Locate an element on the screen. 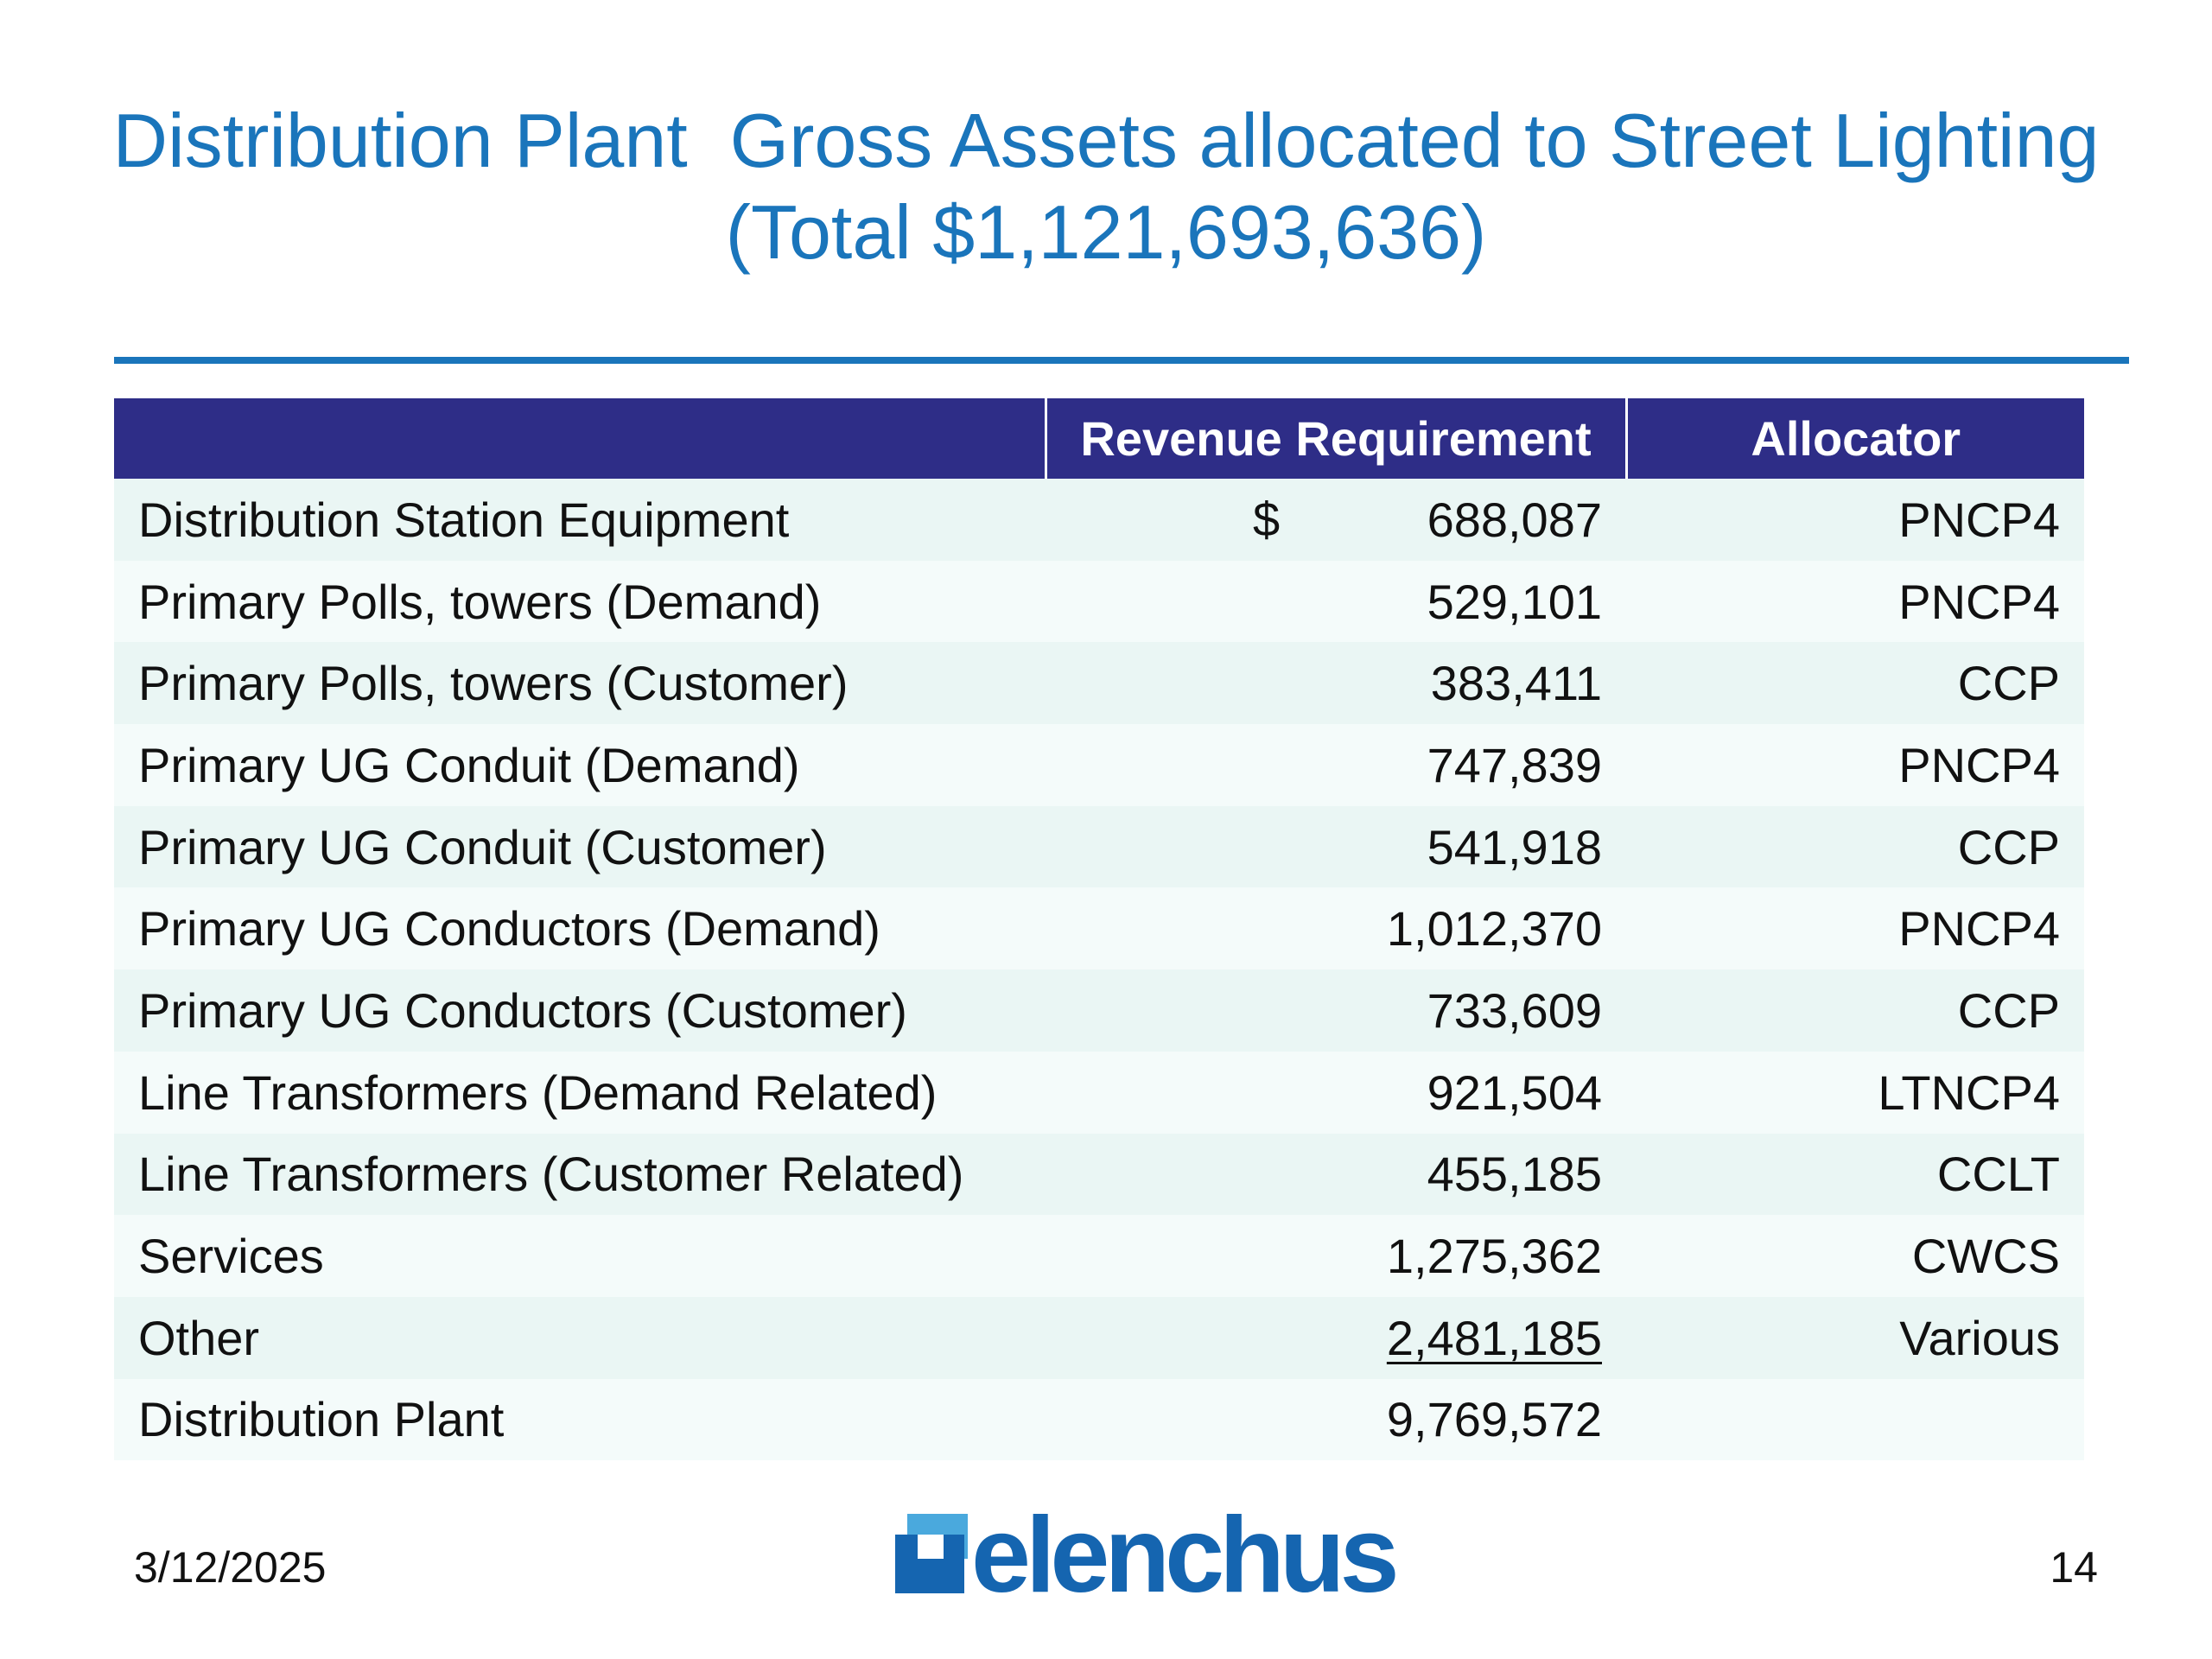 The width and height of the screenshot is (2212, 1659). row-amount: 1,275,362 is located at coordinates (1494, 1256).